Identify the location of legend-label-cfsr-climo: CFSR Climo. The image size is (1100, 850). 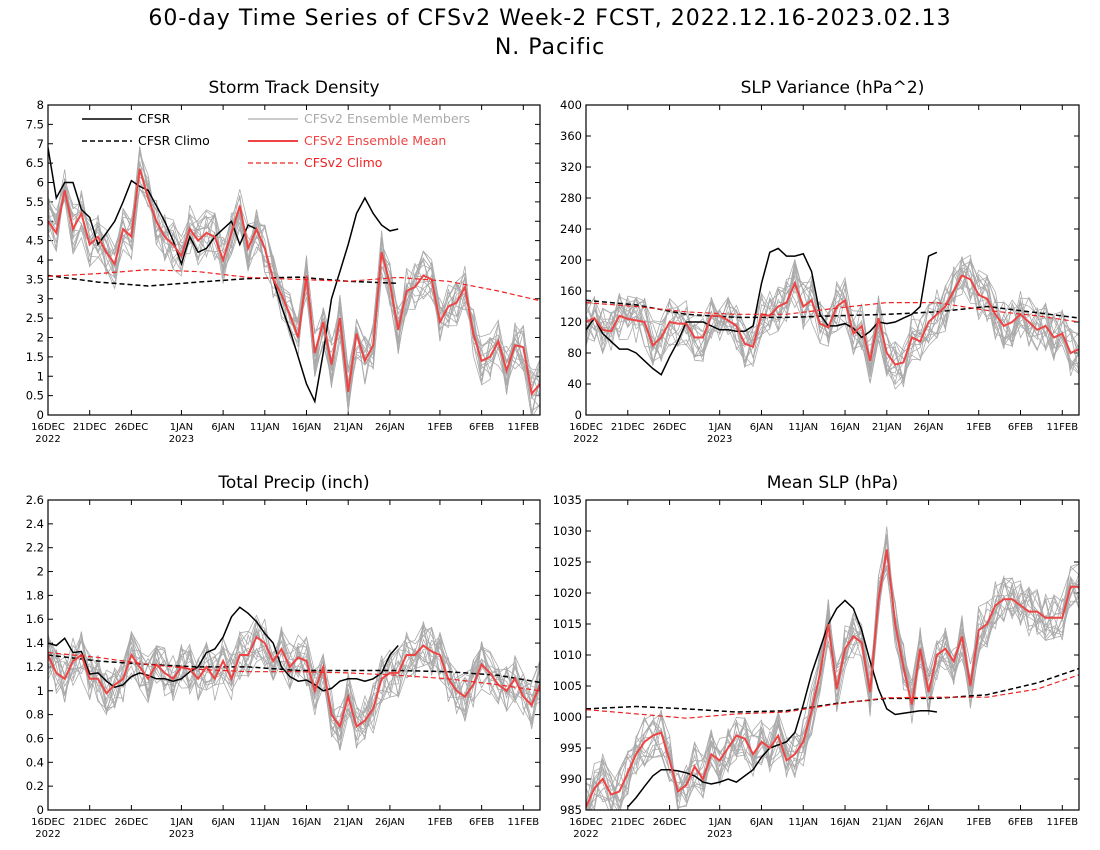
(174, 140).